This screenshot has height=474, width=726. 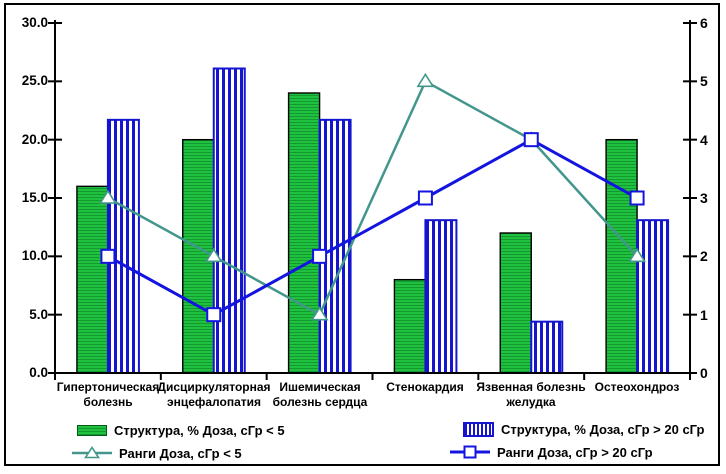 What do you see at coordinates (34, 197) in the screenshot?
I see `y-axis-left-tick-label: 15.0` at bounding box center [34, 197].